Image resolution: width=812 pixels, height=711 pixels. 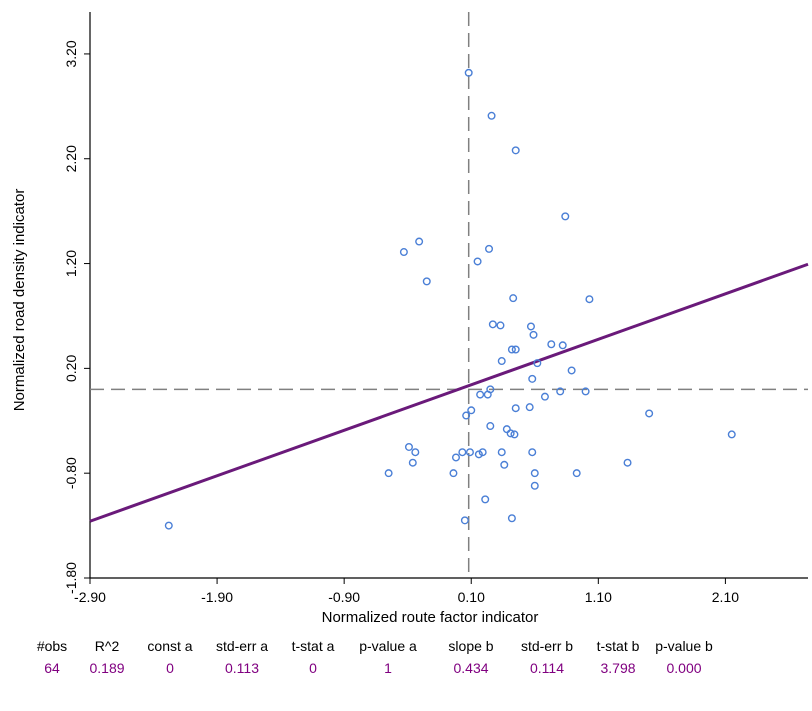 I want to click on stats-header-cell: slope b, so click(x=471, y=646).